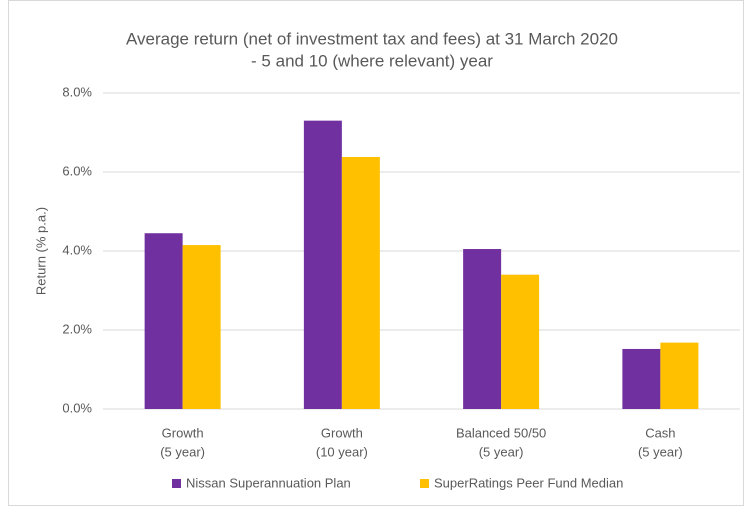  What do you see at coordinates (342, 451) in the screenshot?
I see `x-tick-label: (10 year)` at bounding box center [342, 451].